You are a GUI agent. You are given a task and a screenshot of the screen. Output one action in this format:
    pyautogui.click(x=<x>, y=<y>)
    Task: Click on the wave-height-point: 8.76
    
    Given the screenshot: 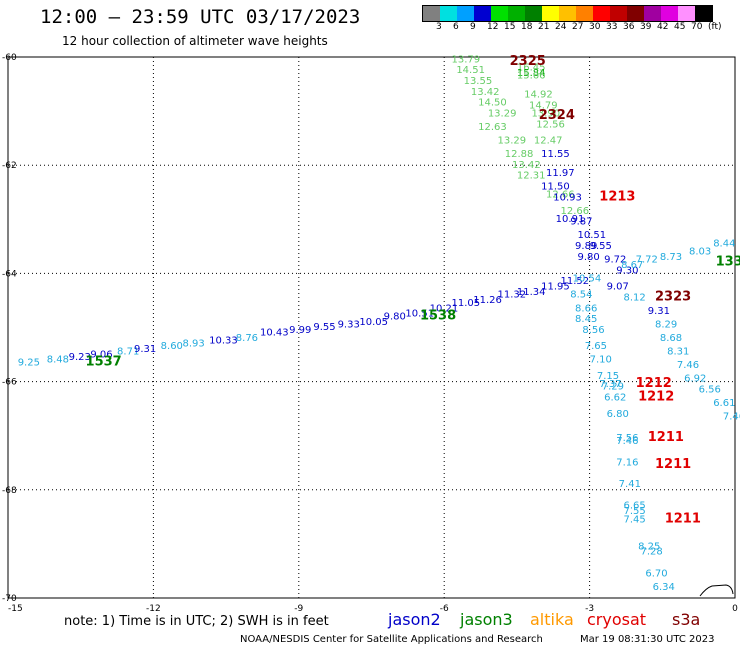 What is the action you would take?
    pyautogui.click(x=247, y=338)
    